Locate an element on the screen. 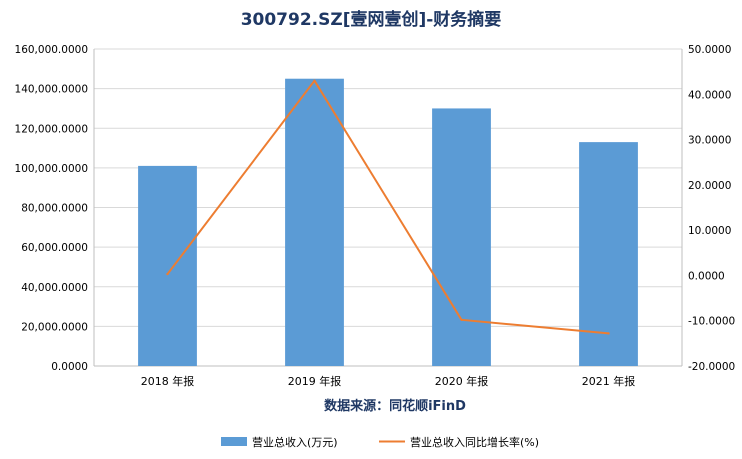 The image size is (742, 459). chart-title: 300792.SZ[壹网壹创]-财务摘要 is located at coordinates (371, 19).